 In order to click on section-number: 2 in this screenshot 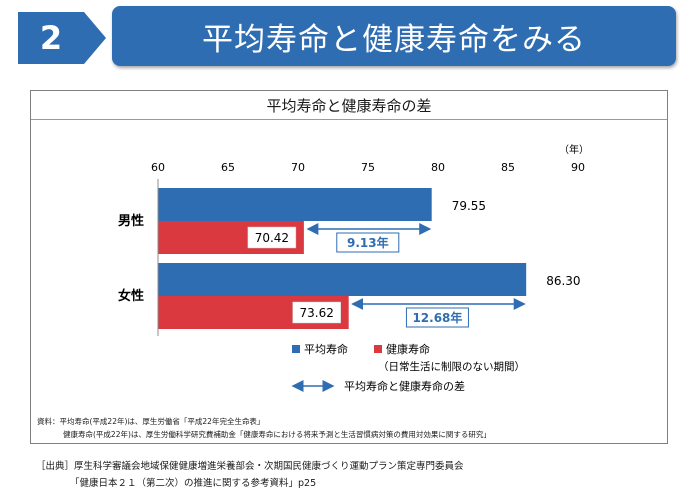, I will do `click(51, 38)`.